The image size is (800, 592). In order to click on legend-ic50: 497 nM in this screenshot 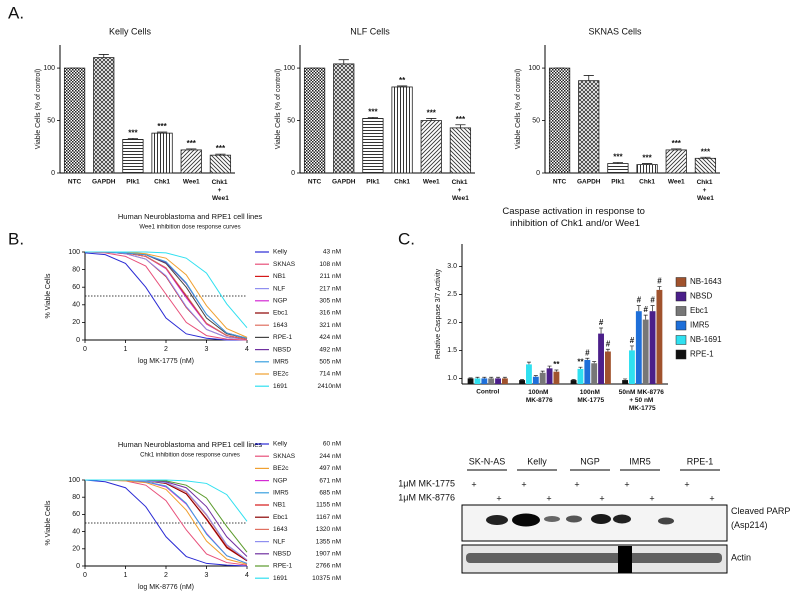, I will do `click(330, 468)`.